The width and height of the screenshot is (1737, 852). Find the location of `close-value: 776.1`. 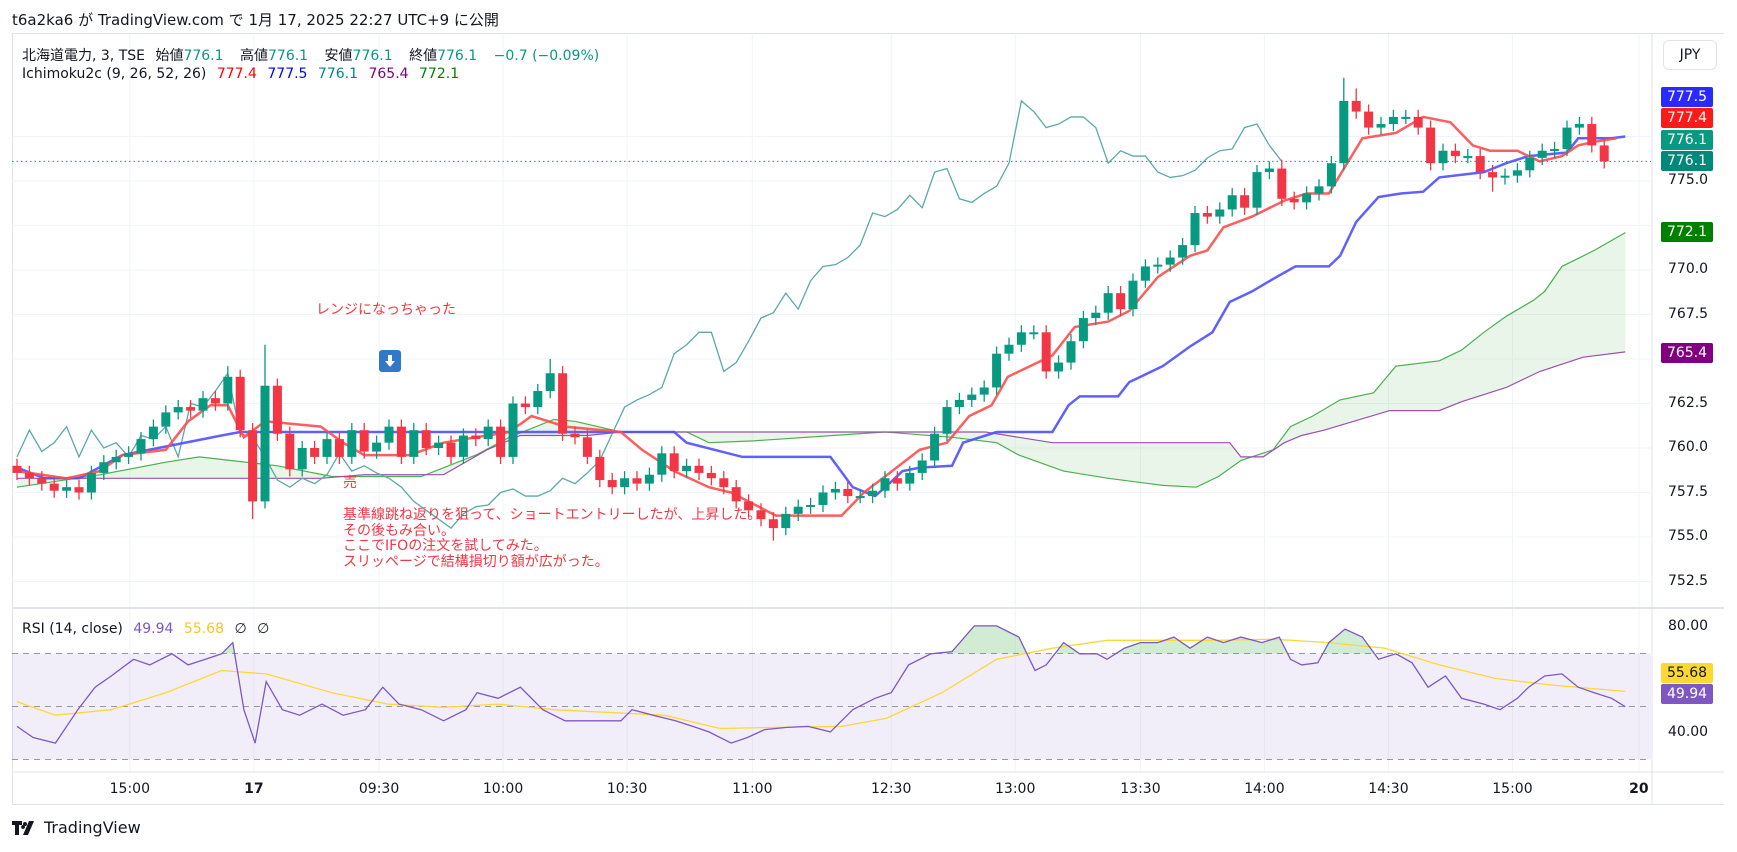

close-value: 776.1 is located at coordinates (457, 56).